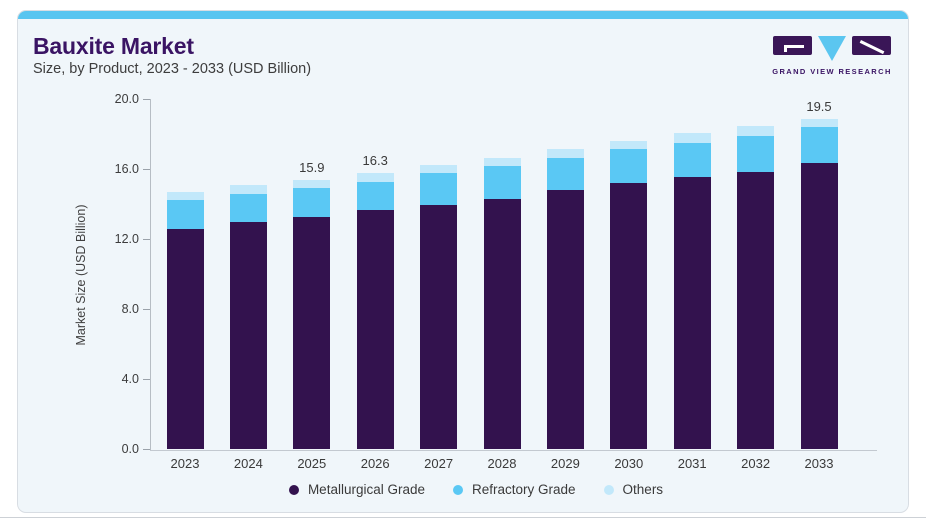 The width and height of the screenshot is (926, 519). I want to click on page-bottom-divider, so click(463, 517).